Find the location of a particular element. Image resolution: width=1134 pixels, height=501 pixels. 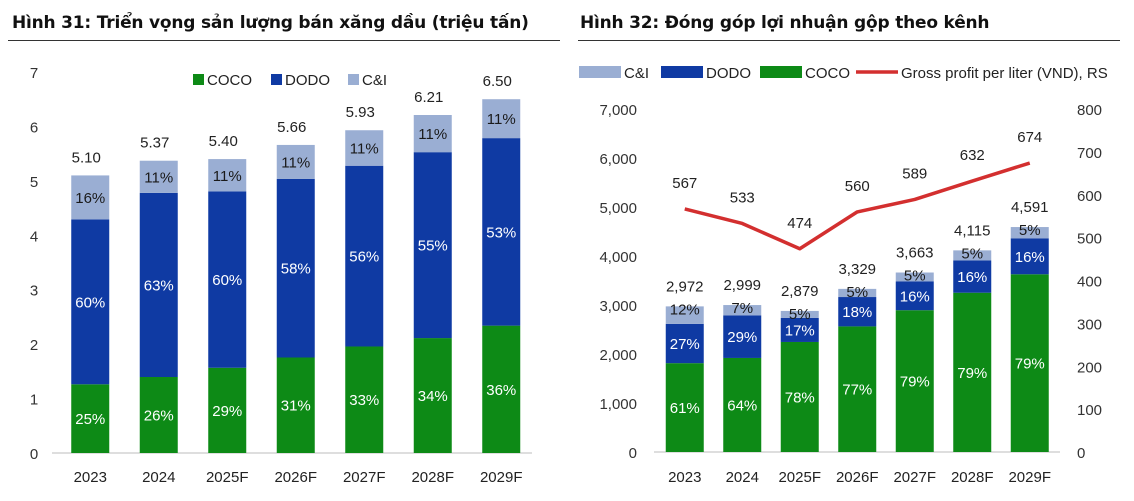

data-label: 33% is located at coordinates (364, 400).